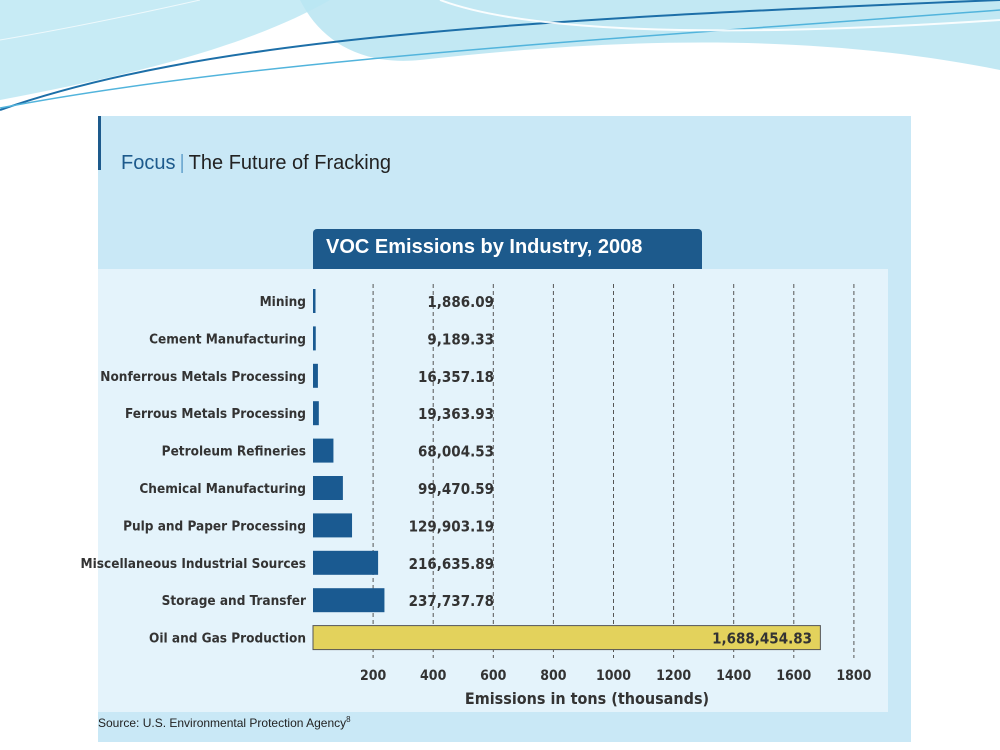  What do you see at coordinates (460, 339) in the screenshot?
I see `value-label: 9,189.33` at bounding box center [460, 339].